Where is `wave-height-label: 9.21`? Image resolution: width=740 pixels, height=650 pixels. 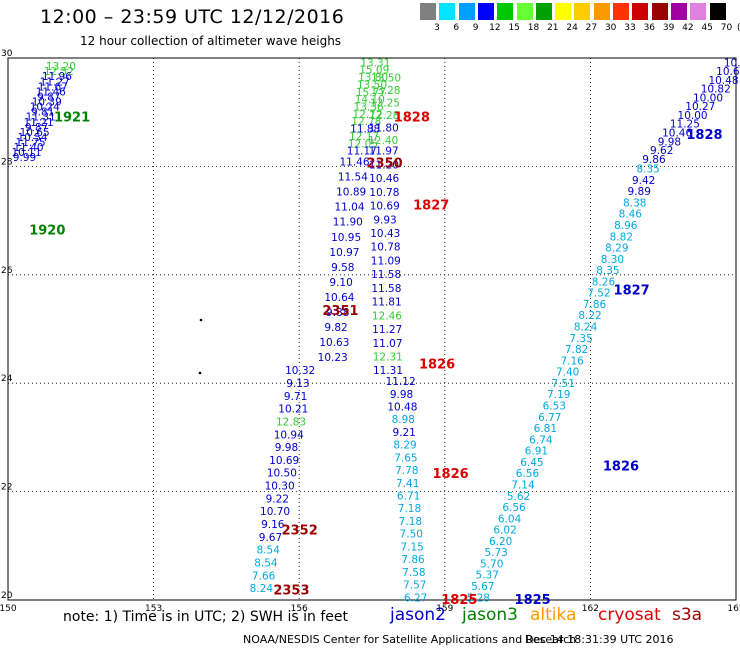
wave-height-label: 9.21 is located at coordinates (403, 433).